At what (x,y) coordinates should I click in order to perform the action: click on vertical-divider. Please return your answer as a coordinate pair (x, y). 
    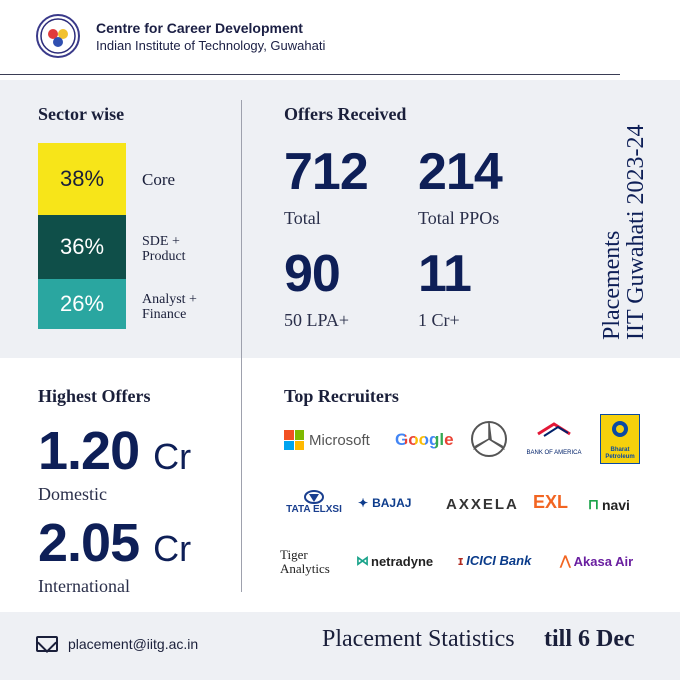
    Looking at the image, I should click on (241, 346).